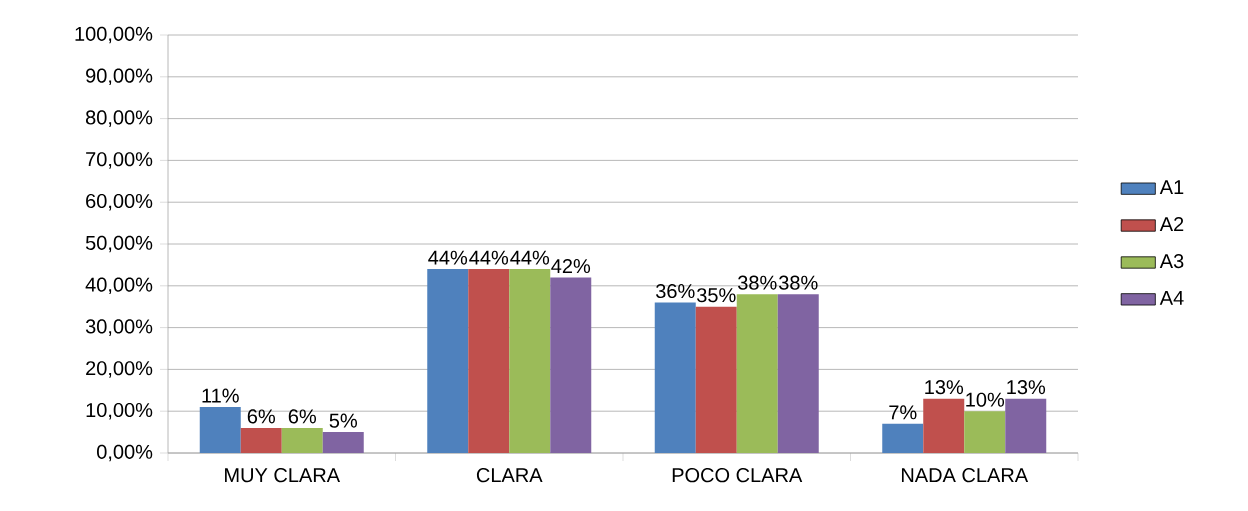  What do you see at coordinates (343, 420) in the screenshot?
I see `data-label: 5%` at bounding box center [343, 420].